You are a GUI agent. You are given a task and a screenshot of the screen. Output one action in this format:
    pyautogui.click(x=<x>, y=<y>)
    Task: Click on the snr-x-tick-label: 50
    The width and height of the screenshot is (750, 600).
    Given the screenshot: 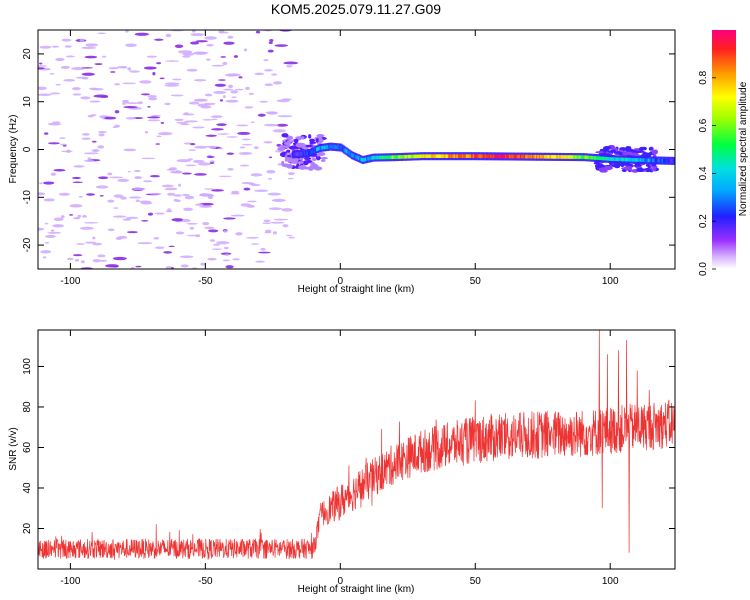 What is the action you would take?
    pyautogui.click(x=476, y=581)
    